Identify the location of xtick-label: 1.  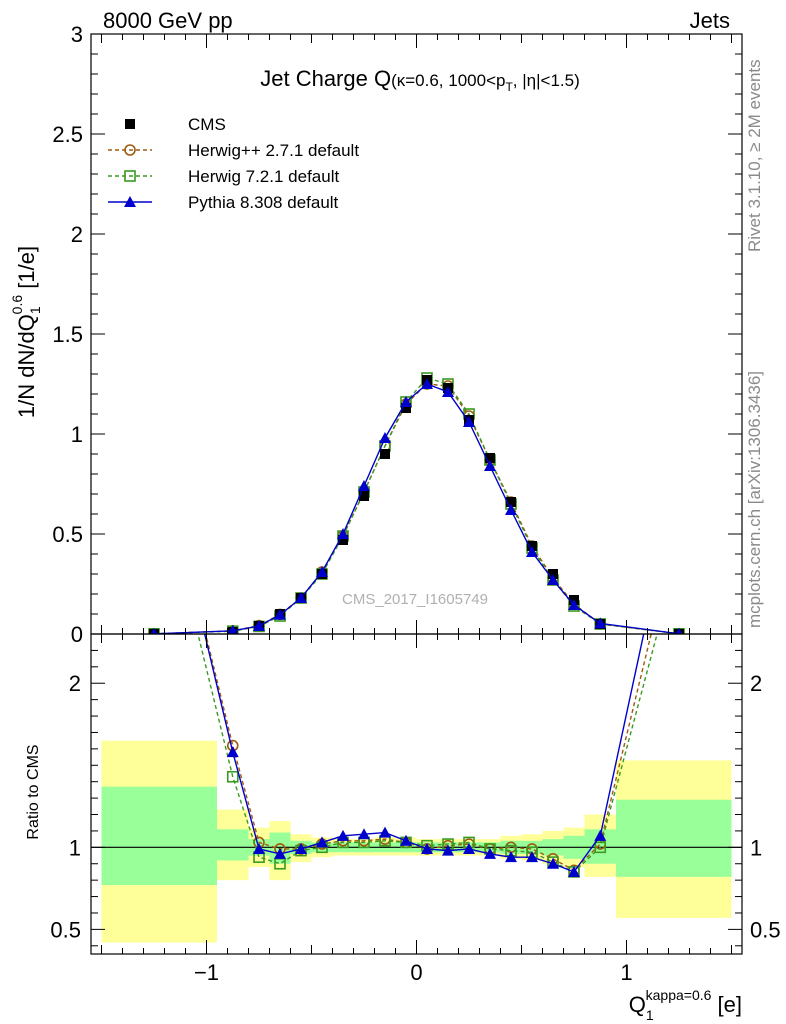
(626, 972).